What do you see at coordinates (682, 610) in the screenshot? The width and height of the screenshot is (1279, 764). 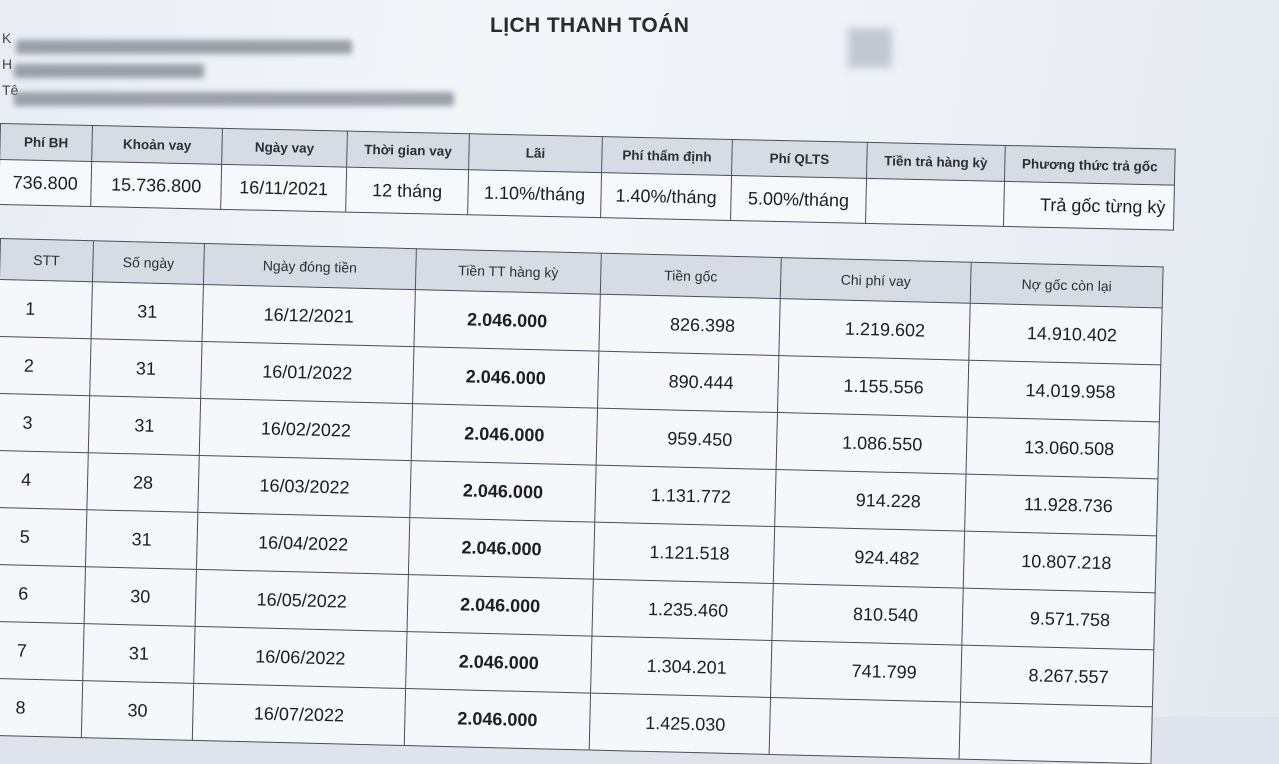 I see `cell-tien-goc: 1.235.460` at bounding box center [682, 610].